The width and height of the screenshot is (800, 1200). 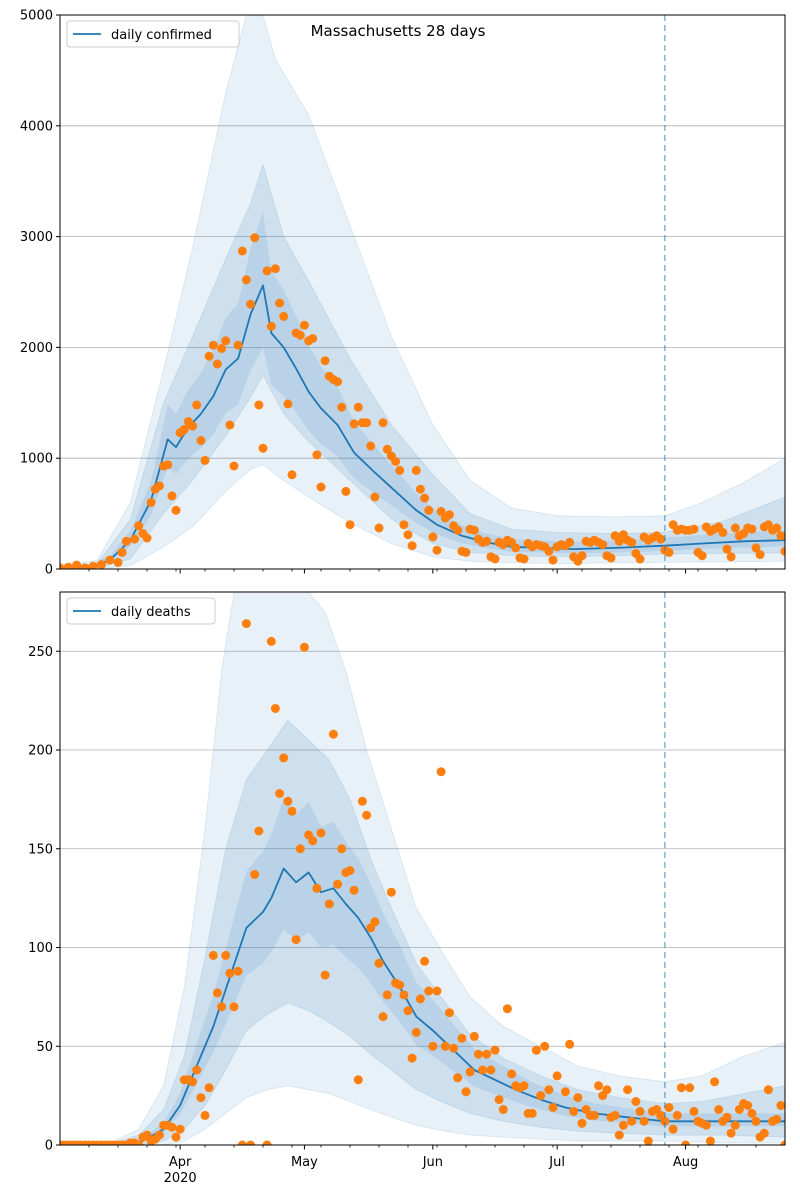 I want to click on y-tick-label: 3000, so click(x=36, y=237).